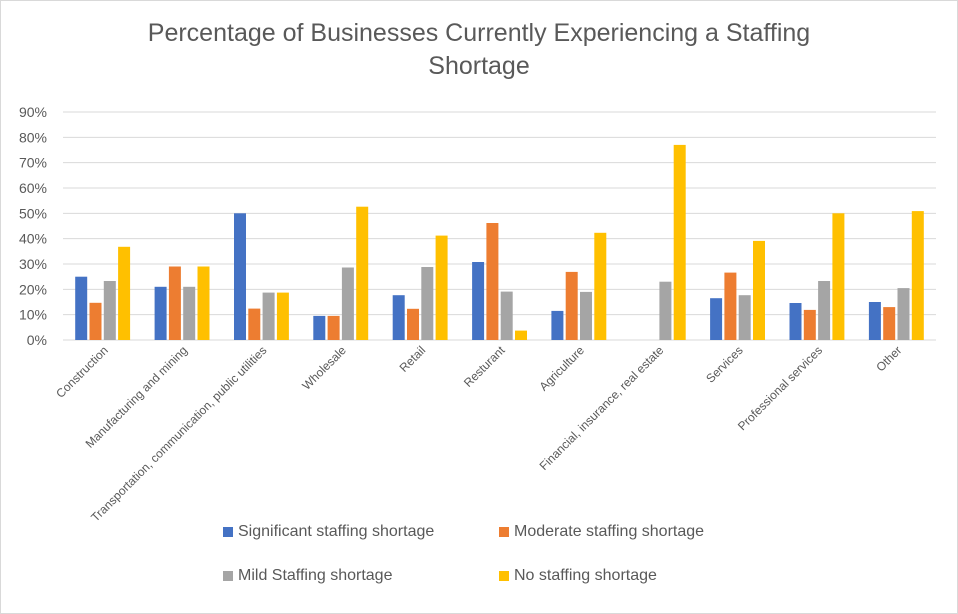 Image resolution: width=958 pixels, height=614 pixels. What do you see at coordinates (33, 226) in the screenshot?
I see `y-axis-ticks: 0% 10% 20% 30% 40% 50% 60% 70% 80% 90%` at bounding box center [33, 226].